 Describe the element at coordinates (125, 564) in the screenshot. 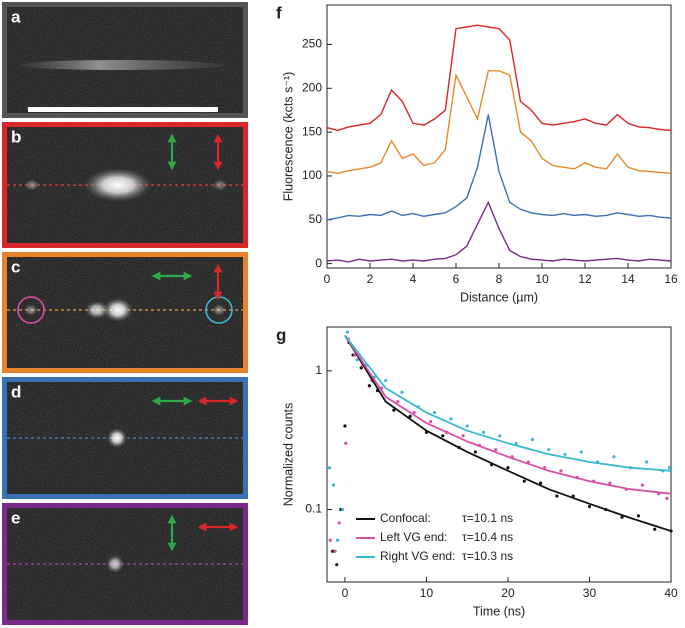

I see `image-panel: e` at that location.